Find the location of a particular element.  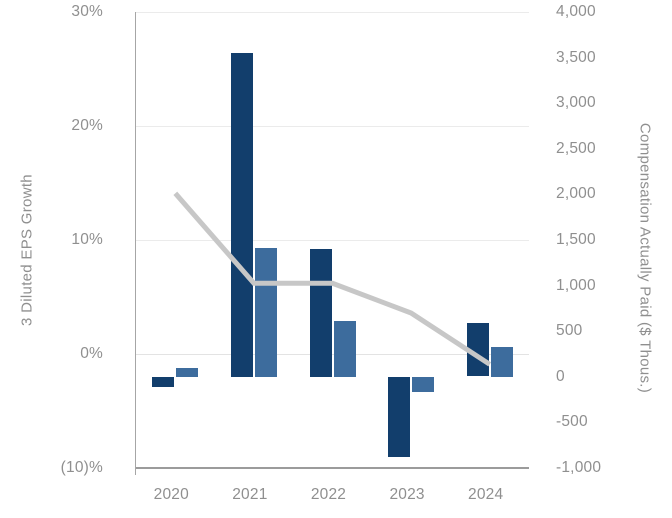

right-axis-tick-label: 1,000 is located at coordinates (576, 285).